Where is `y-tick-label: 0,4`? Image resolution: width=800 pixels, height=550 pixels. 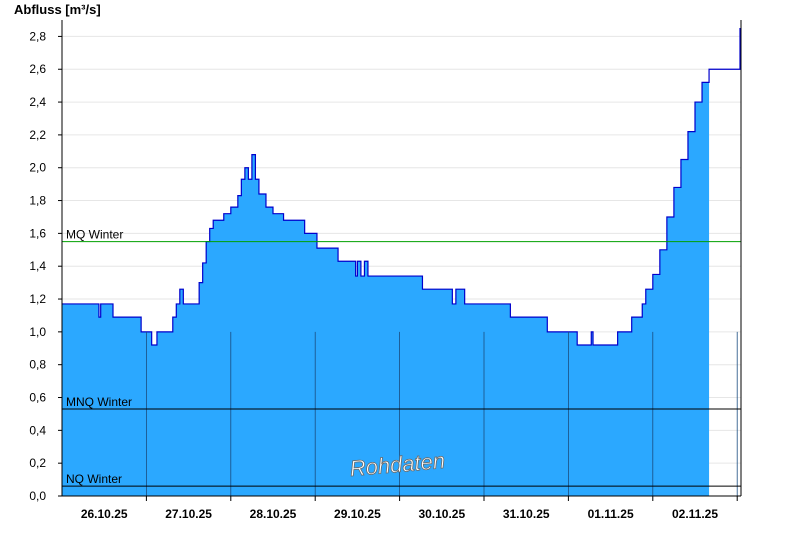 y-tick-label: 0,4 is located at coordinates (37, 430).